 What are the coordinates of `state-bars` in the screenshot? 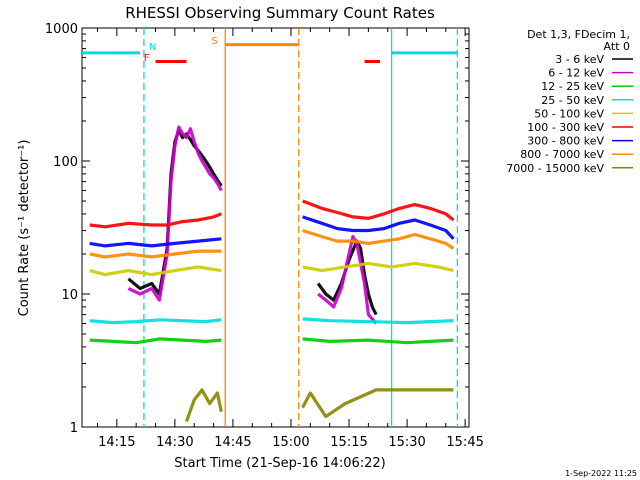 It's located at (270, 53).